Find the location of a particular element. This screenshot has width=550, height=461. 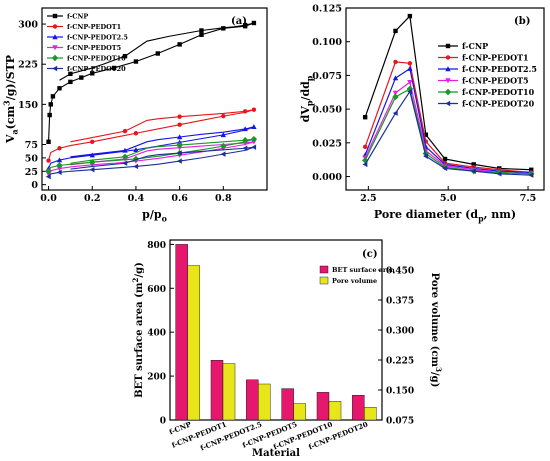

y-tick-label: 0.050 is located at coordinates (327, 110).